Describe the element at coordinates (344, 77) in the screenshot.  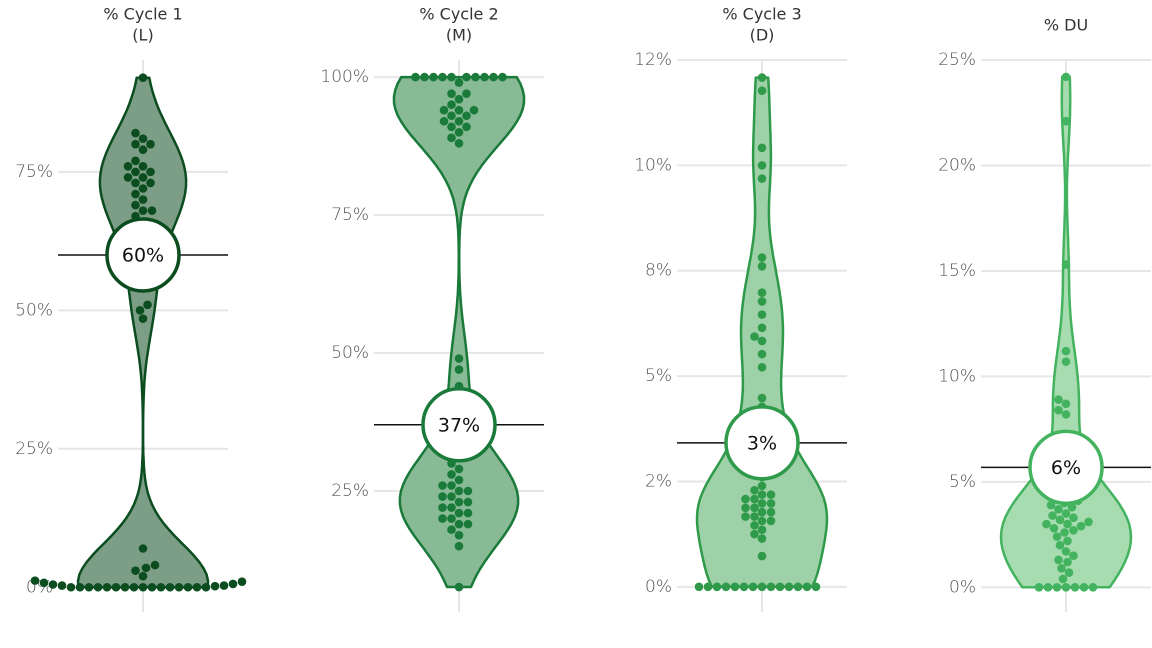
I see `y-tick-label: 100%` at that location.